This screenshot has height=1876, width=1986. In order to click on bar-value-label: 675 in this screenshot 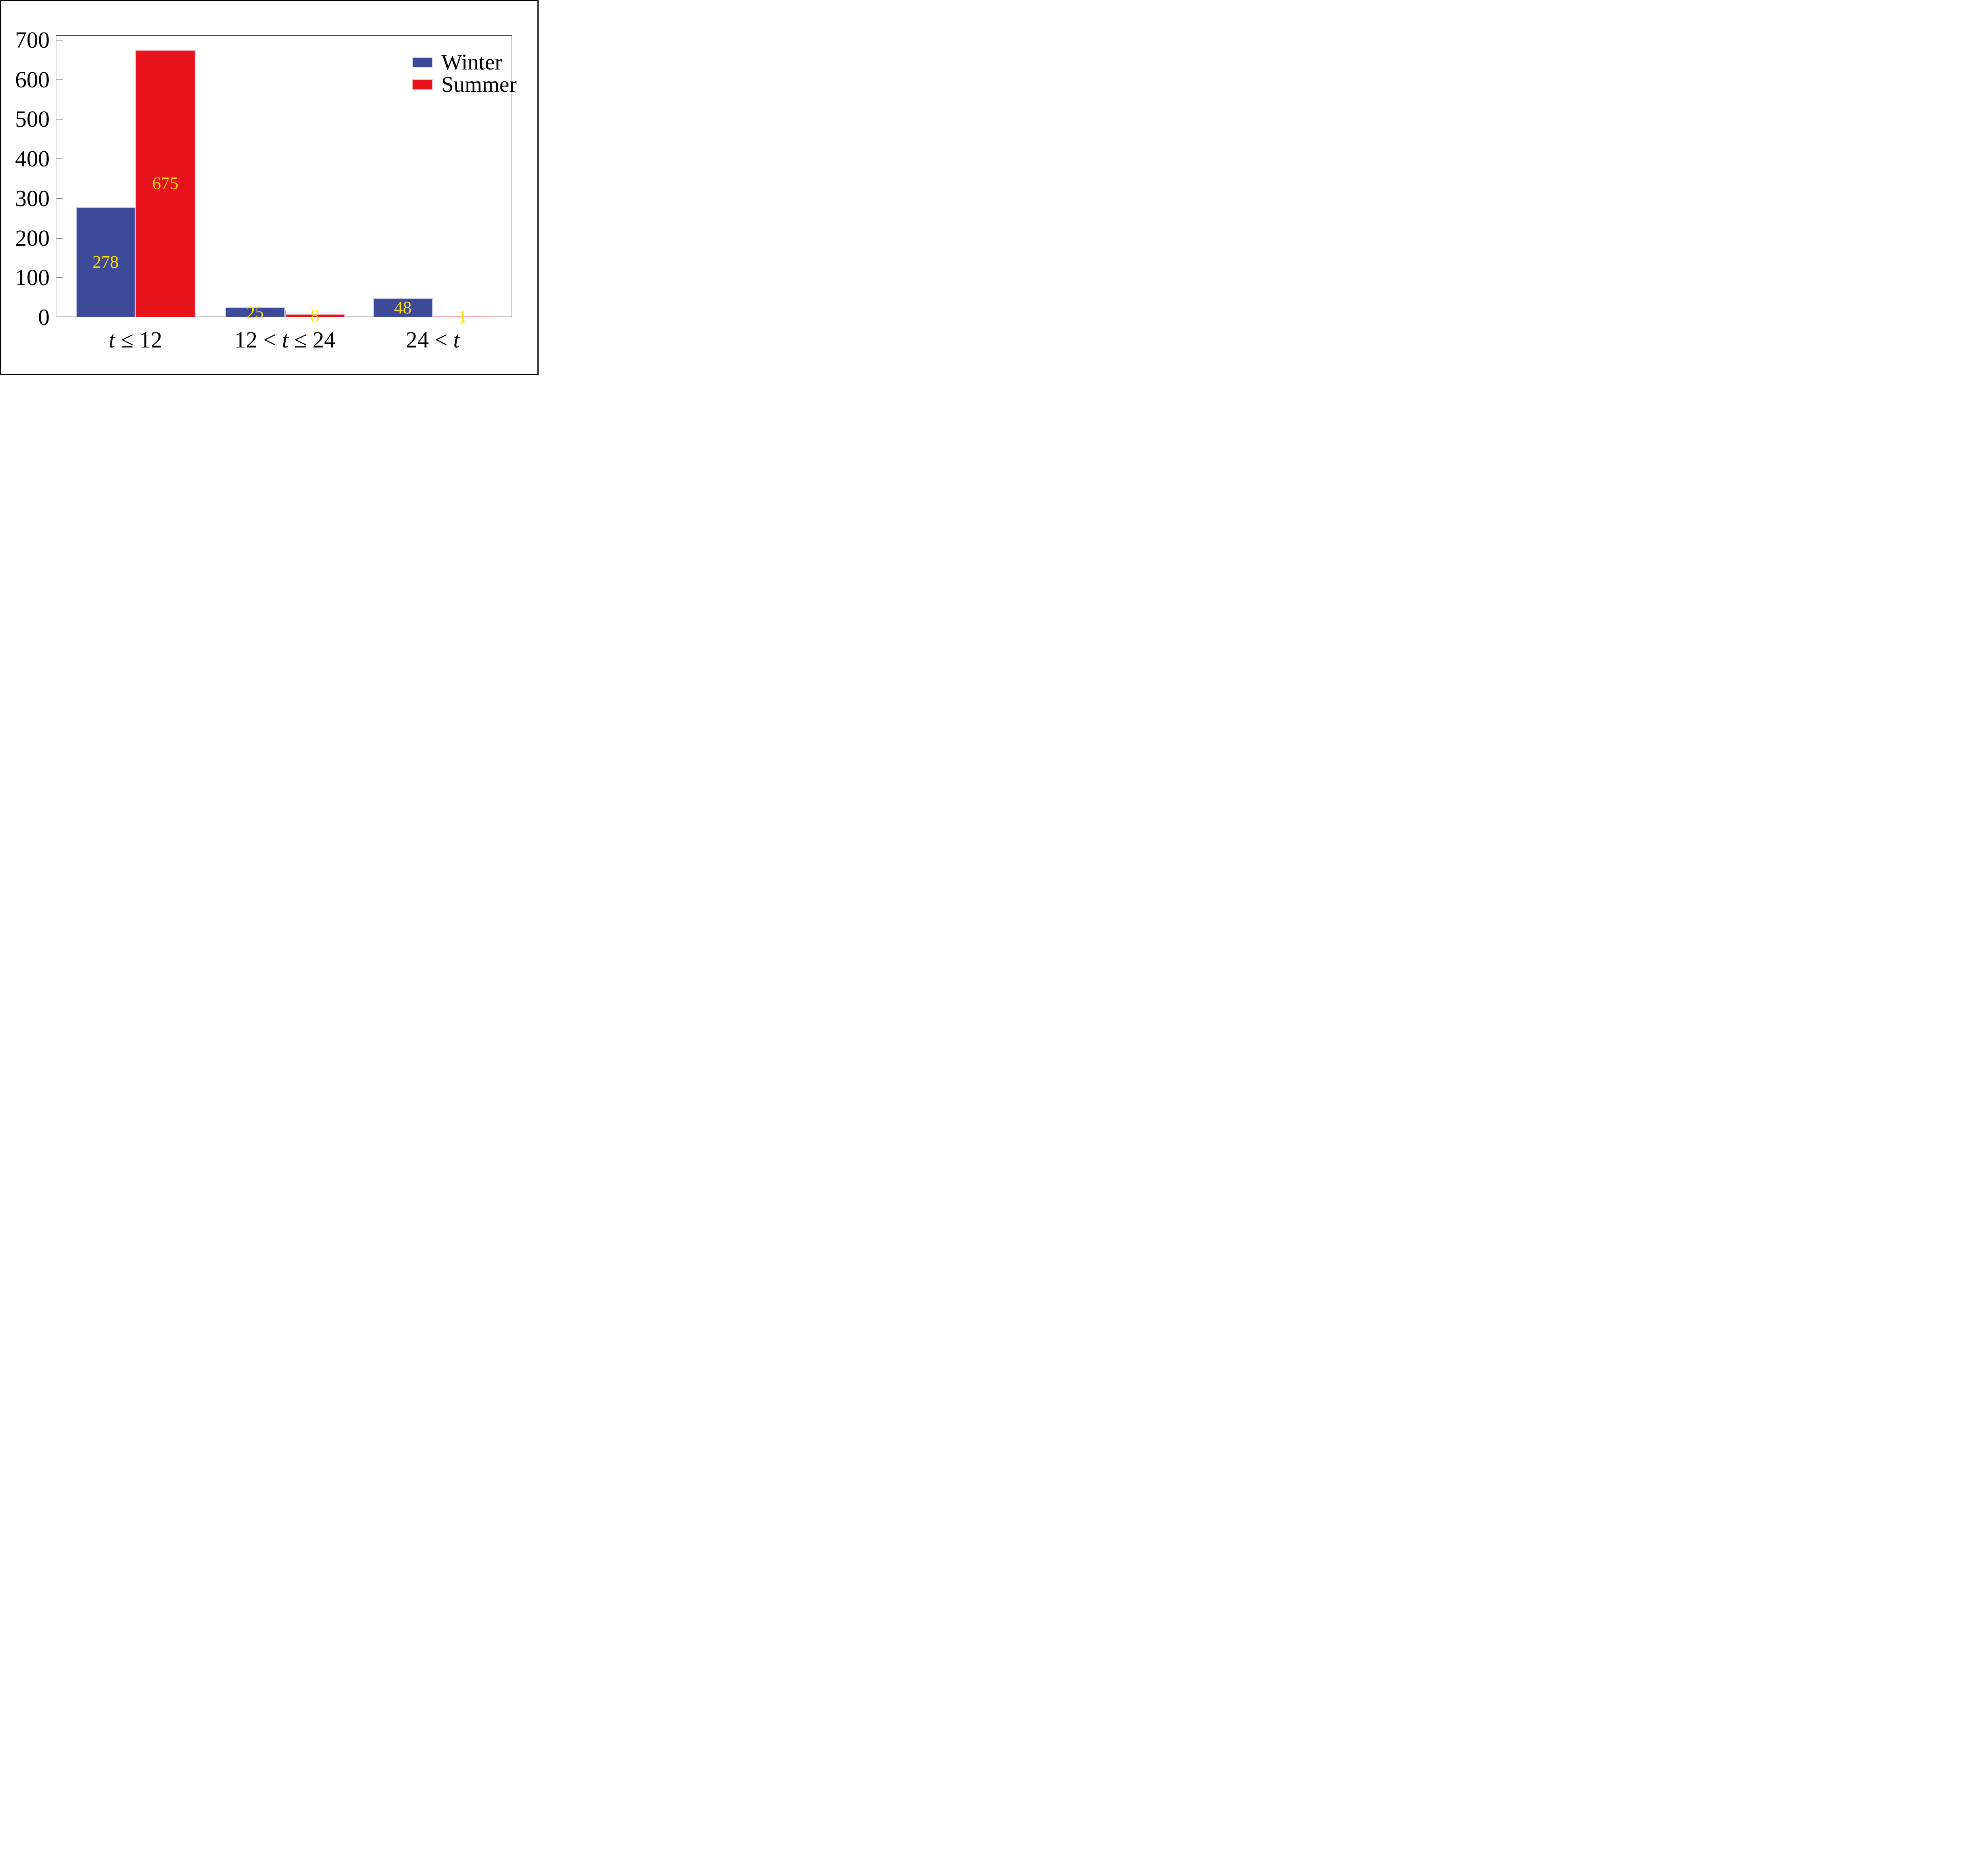, I will do `click(165, 183)`.